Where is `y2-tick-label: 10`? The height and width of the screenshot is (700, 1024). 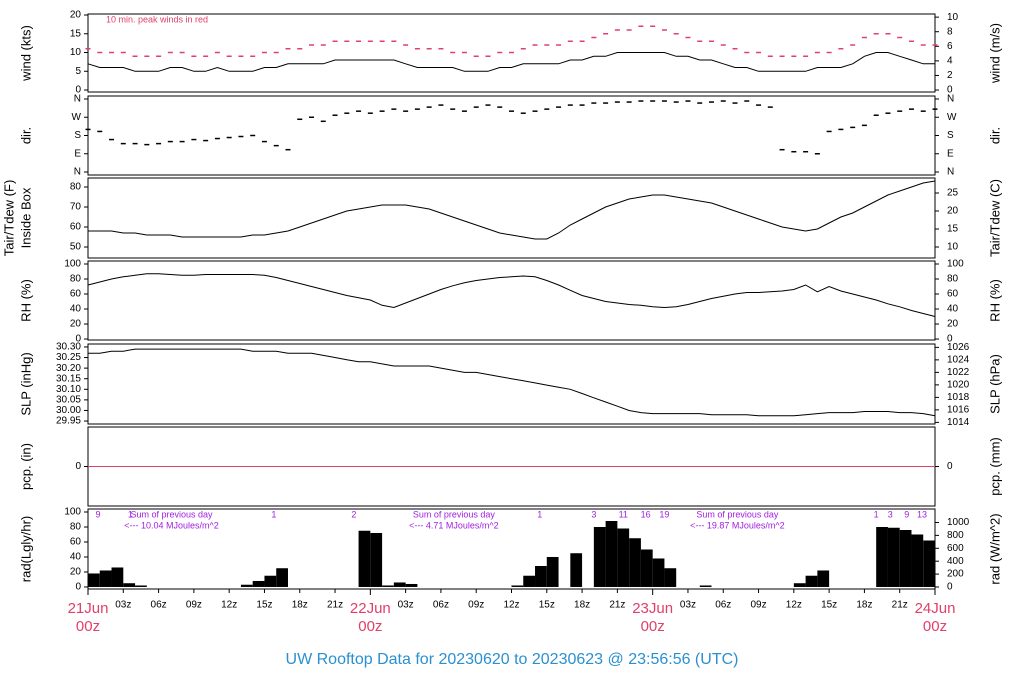
y2-tick-label: 10 is located at coordinates (953, 247).